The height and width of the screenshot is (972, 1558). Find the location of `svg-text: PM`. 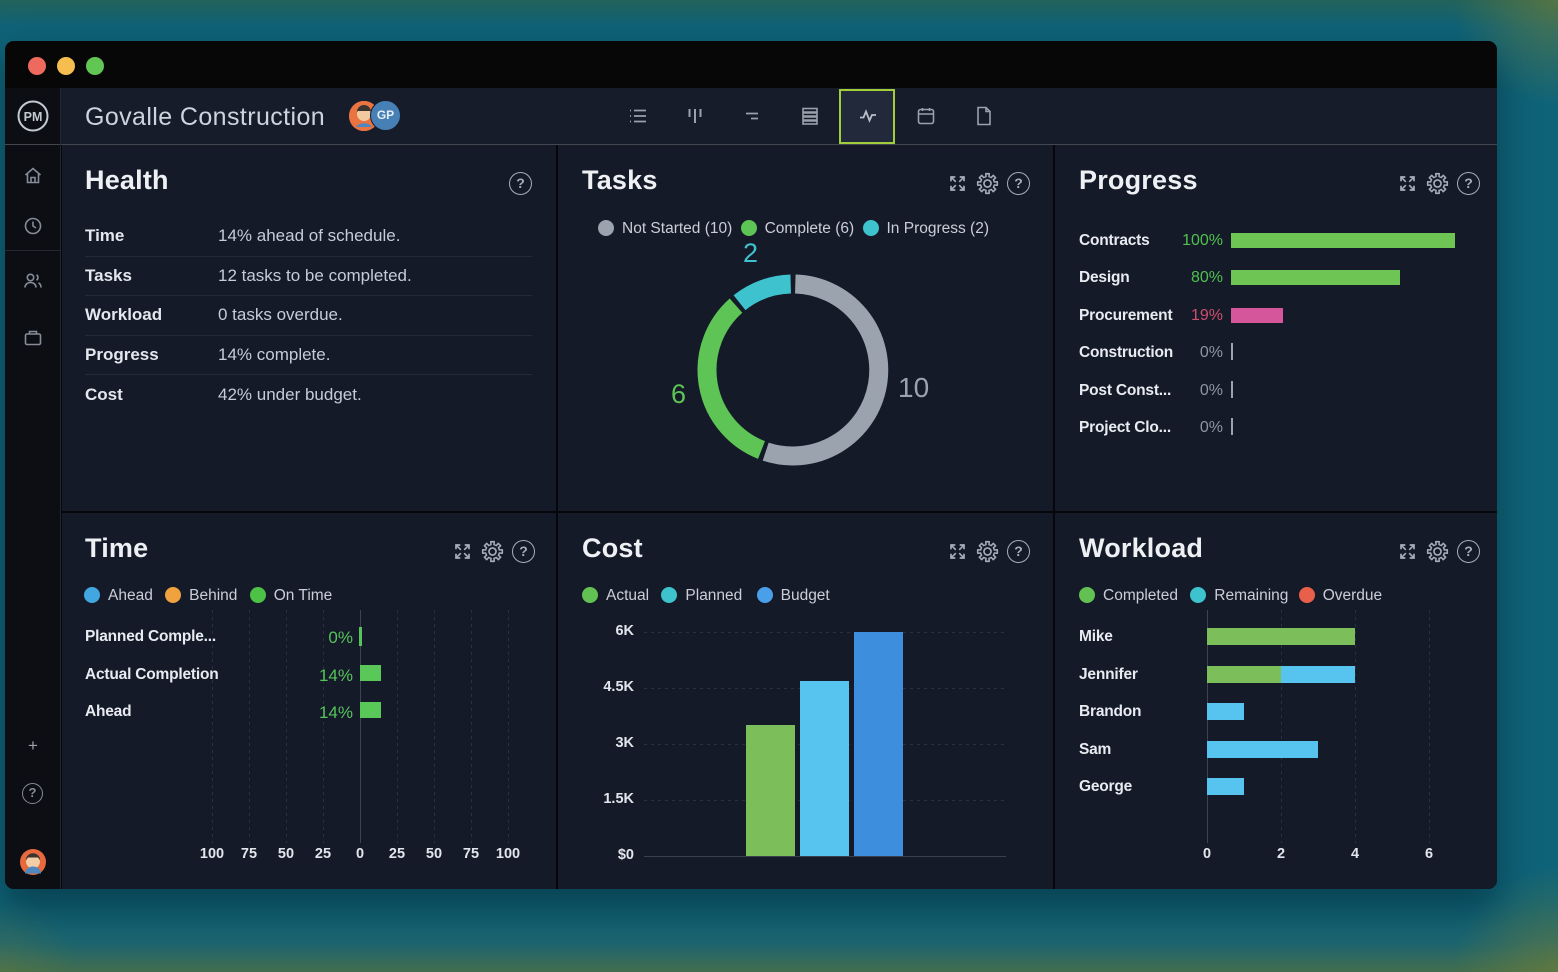

svg-text: PM is located at coordinates (33, 117).